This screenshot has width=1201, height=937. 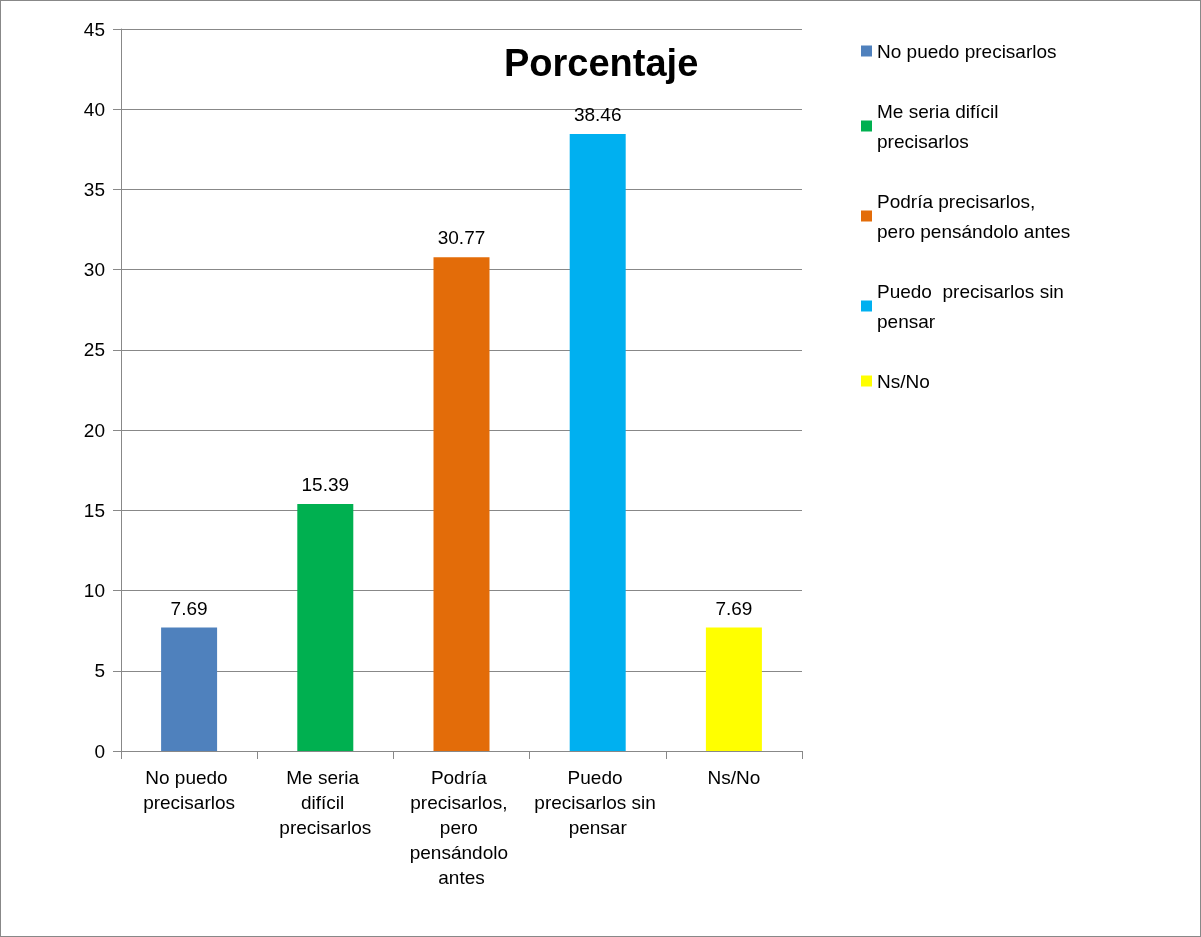 I want to click on y-tick-label: 10, so click(x=94, y=591).